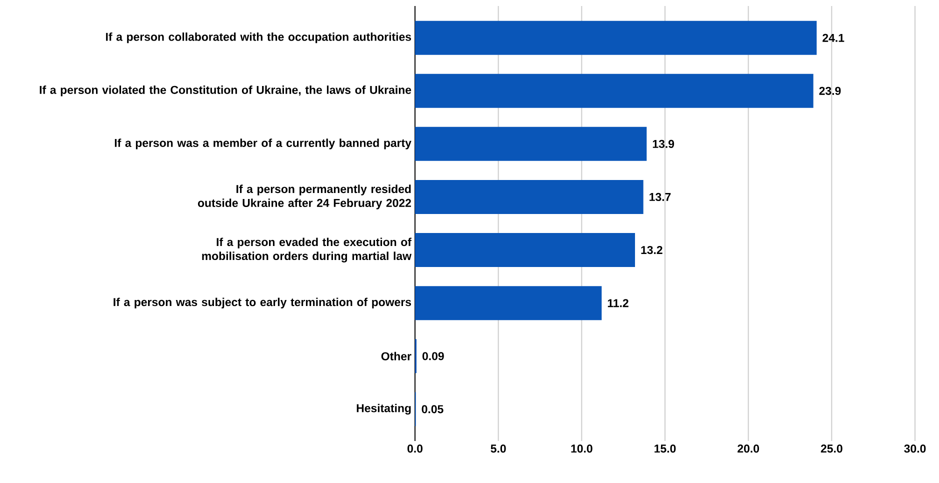  I want to click on data-label: 13.2, so click(651, 250).